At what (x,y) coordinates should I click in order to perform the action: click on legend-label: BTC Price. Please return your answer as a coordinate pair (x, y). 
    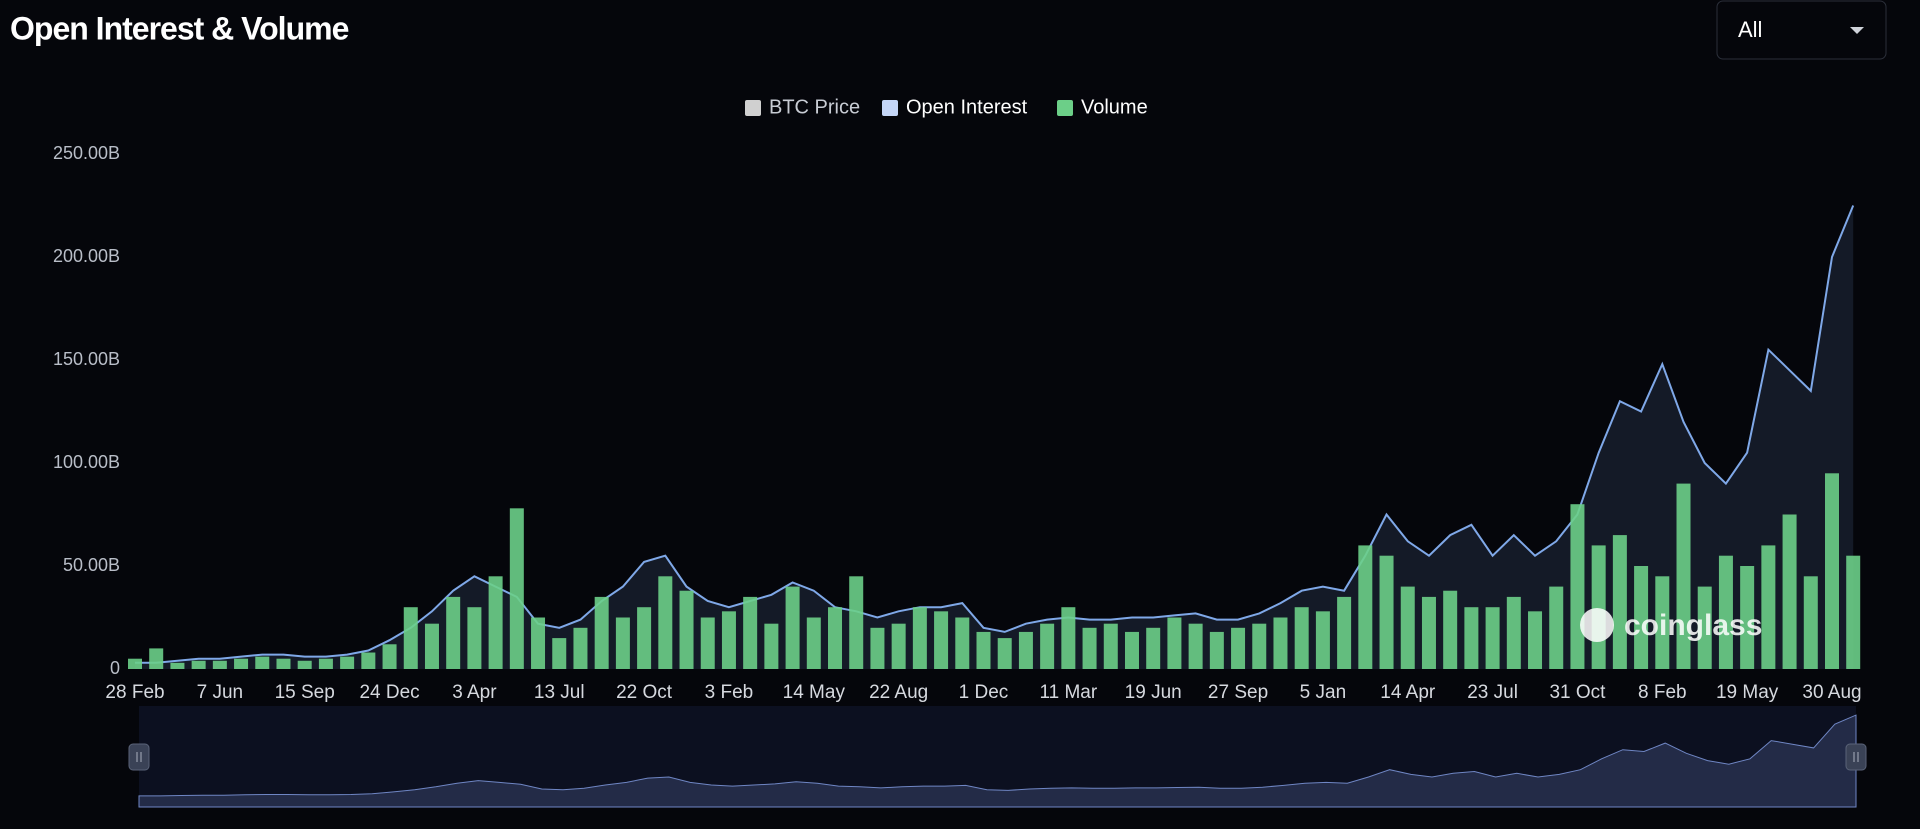
    Looking at the image, I should click on (814, 107).